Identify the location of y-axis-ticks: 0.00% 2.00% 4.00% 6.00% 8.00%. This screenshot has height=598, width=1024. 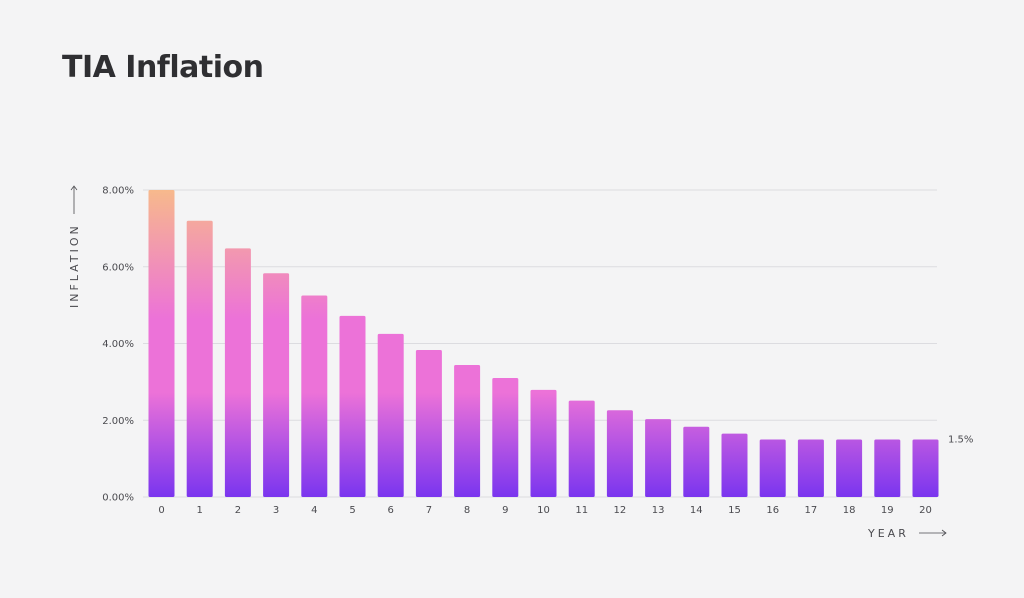
(118, 345).